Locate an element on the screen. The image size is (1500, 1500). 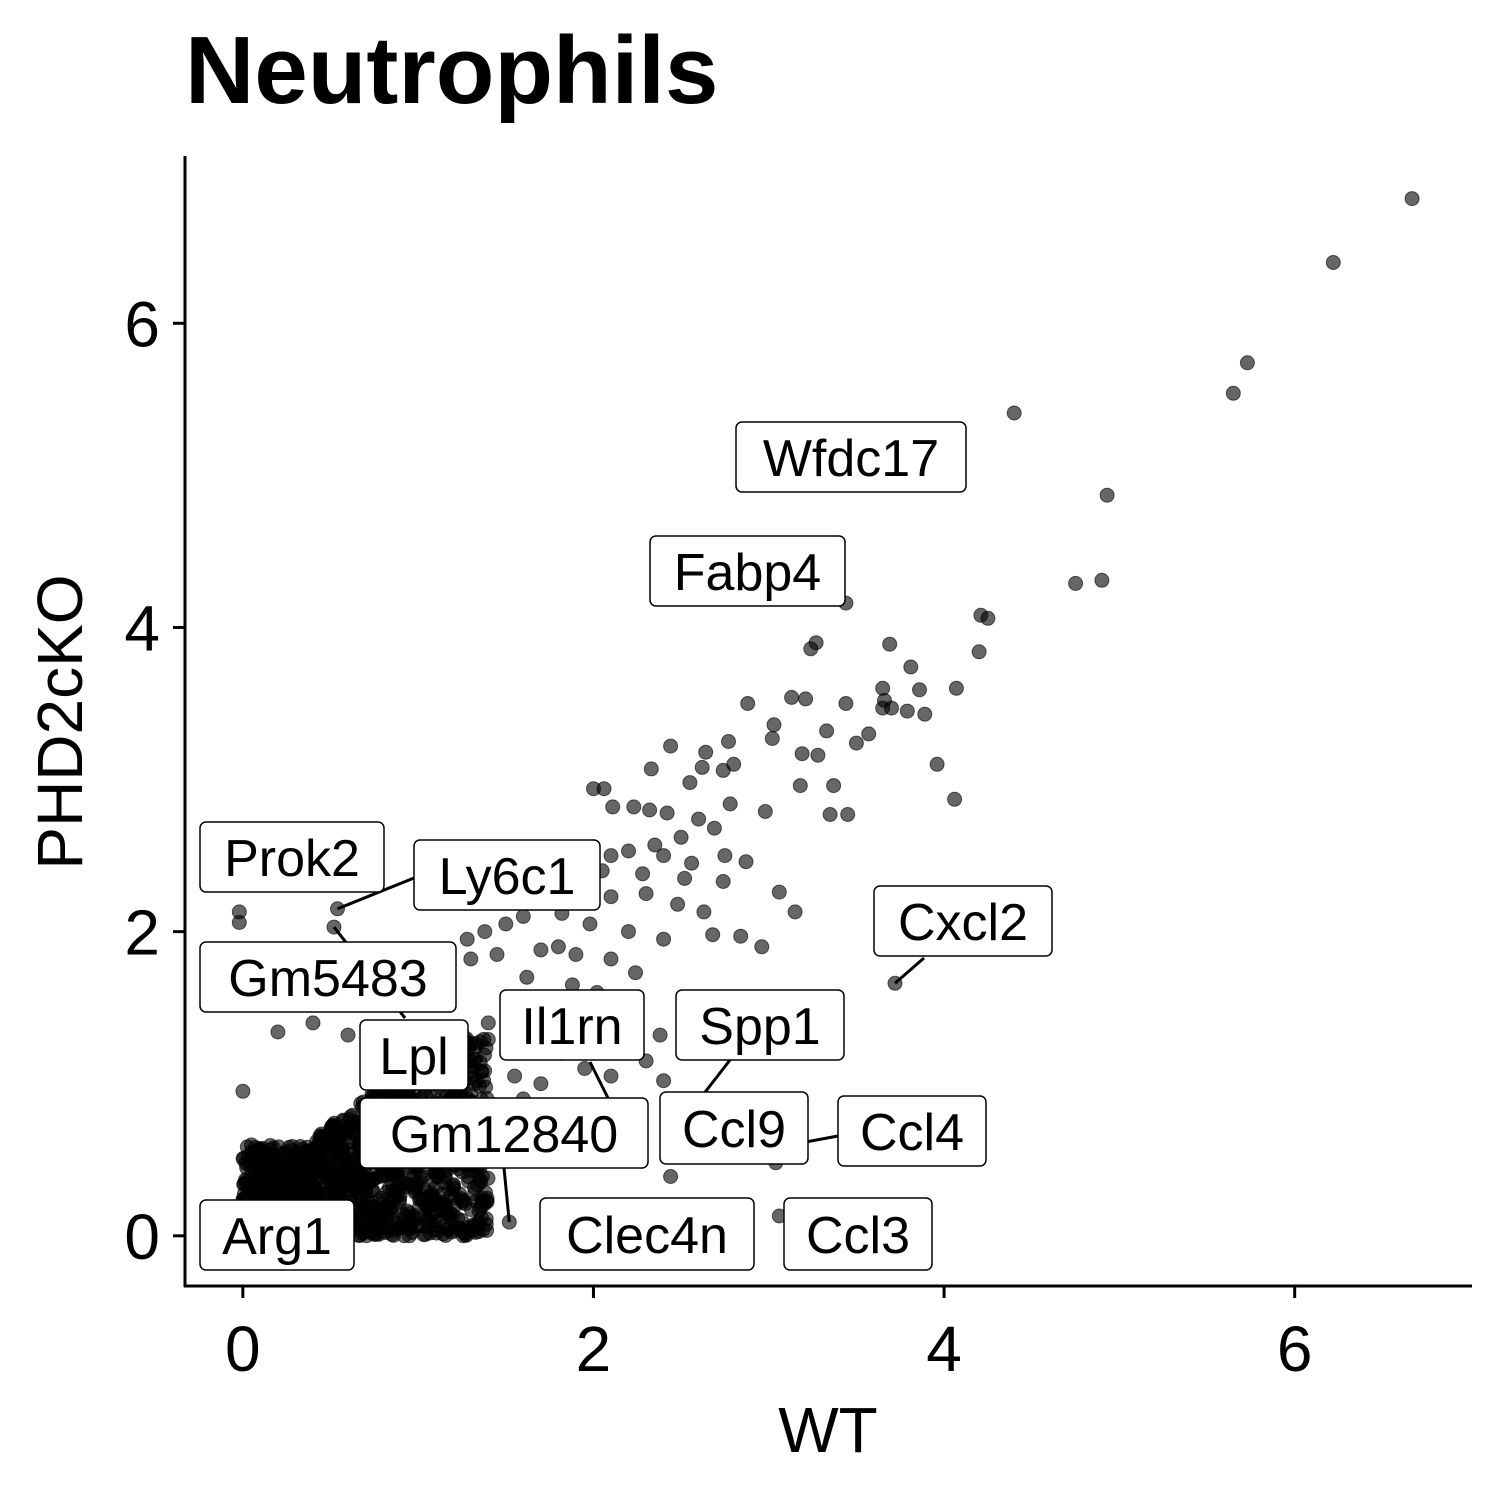
gene-label: Lpl is located at coordinates (414, 1055).